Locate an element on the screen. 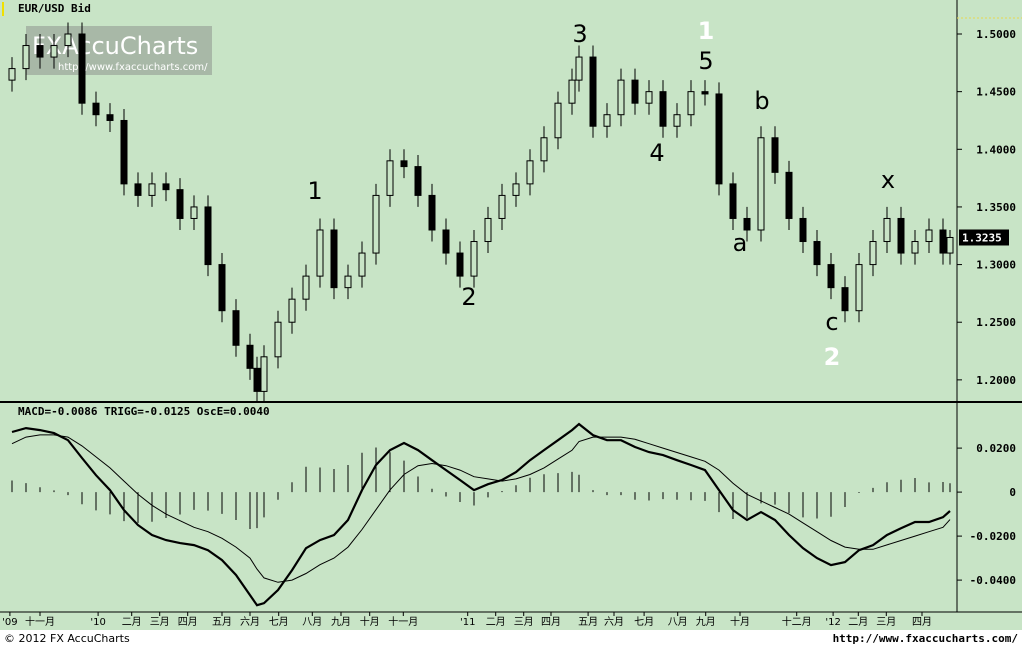 The width and height of the screenshot is (1022, 648). y-tick-label: -0.0400 is located at coordinates (993, 580).